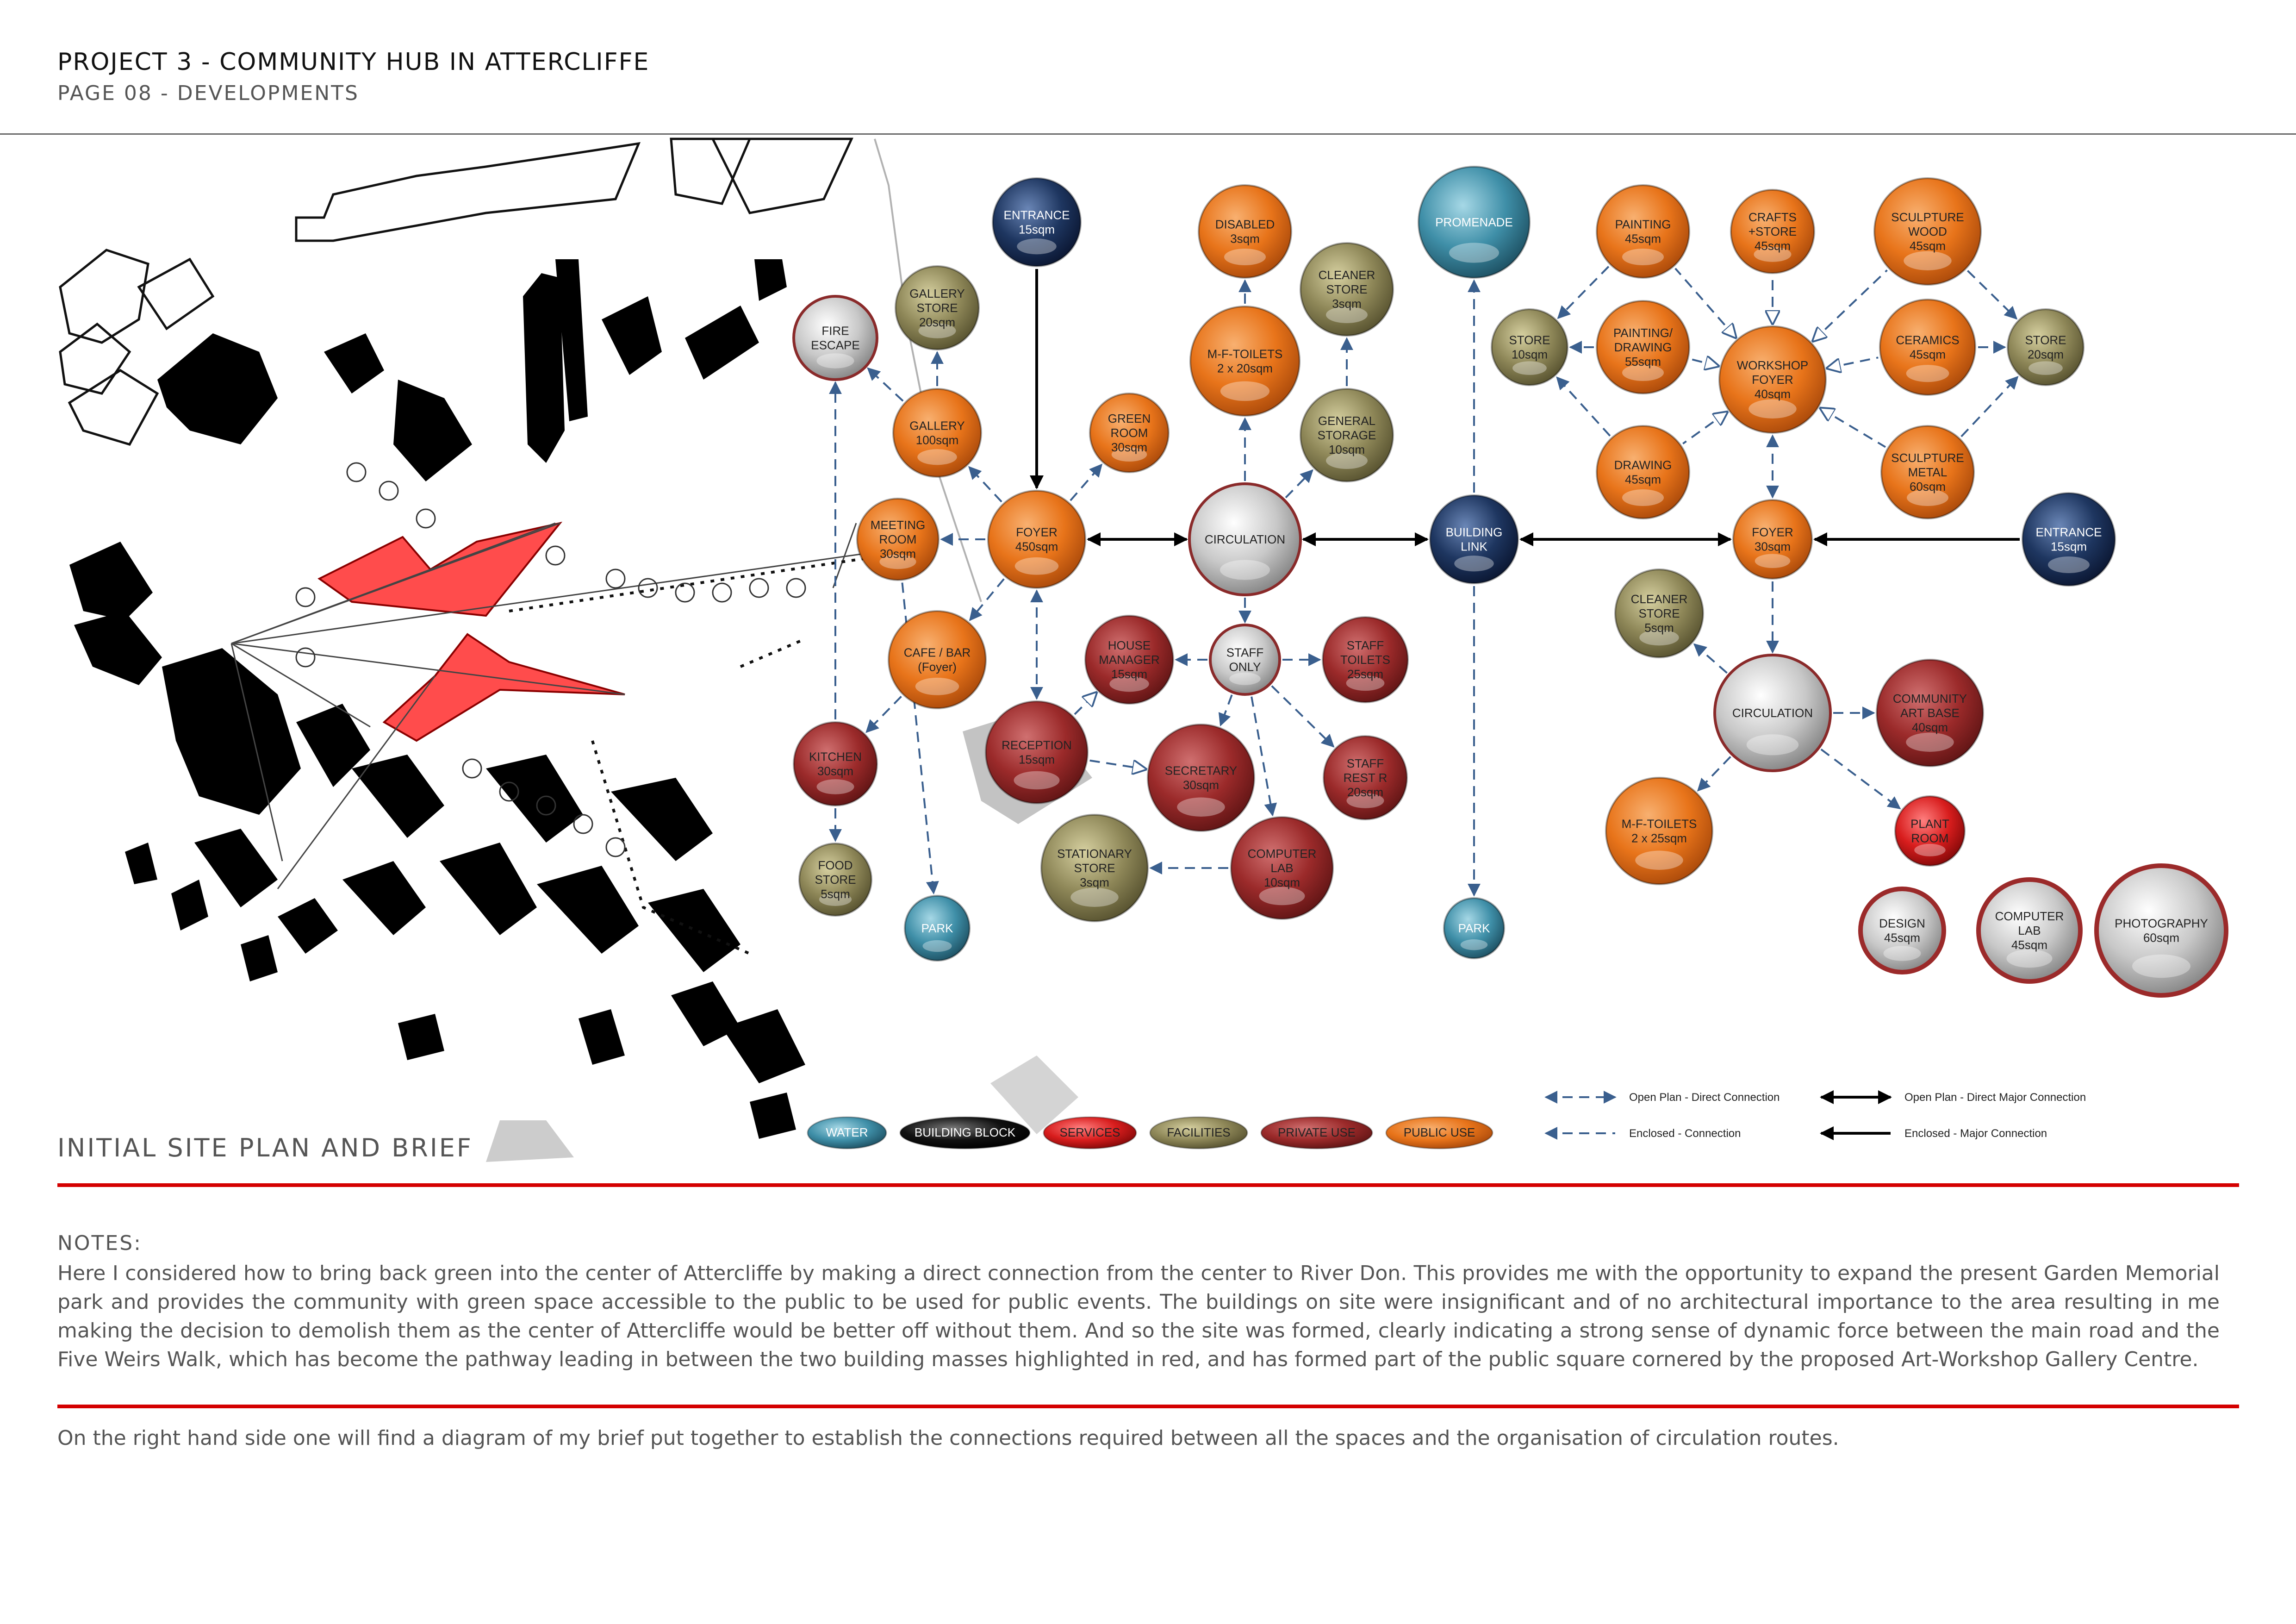  I want to click on link-staff-only-to-computer-lab1, so click(1264, 756).